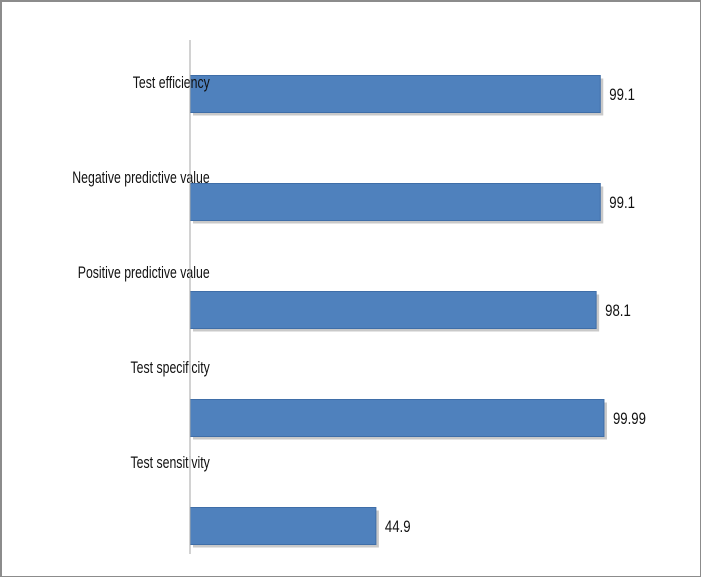 The image size is (701, 579). What do you see at coordinates (629, 419) in the screenshot?
I see `value-label: 99.99` at bounding box center [629, 419].